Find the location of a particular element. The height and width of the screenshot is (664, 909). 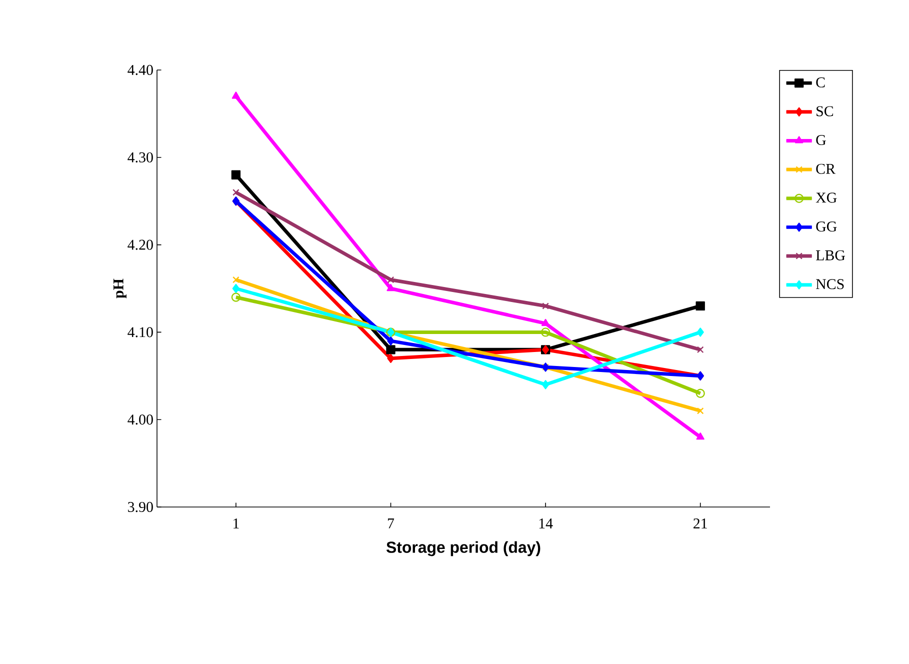

legend-label: NCS is located at coordinates (830, 284).